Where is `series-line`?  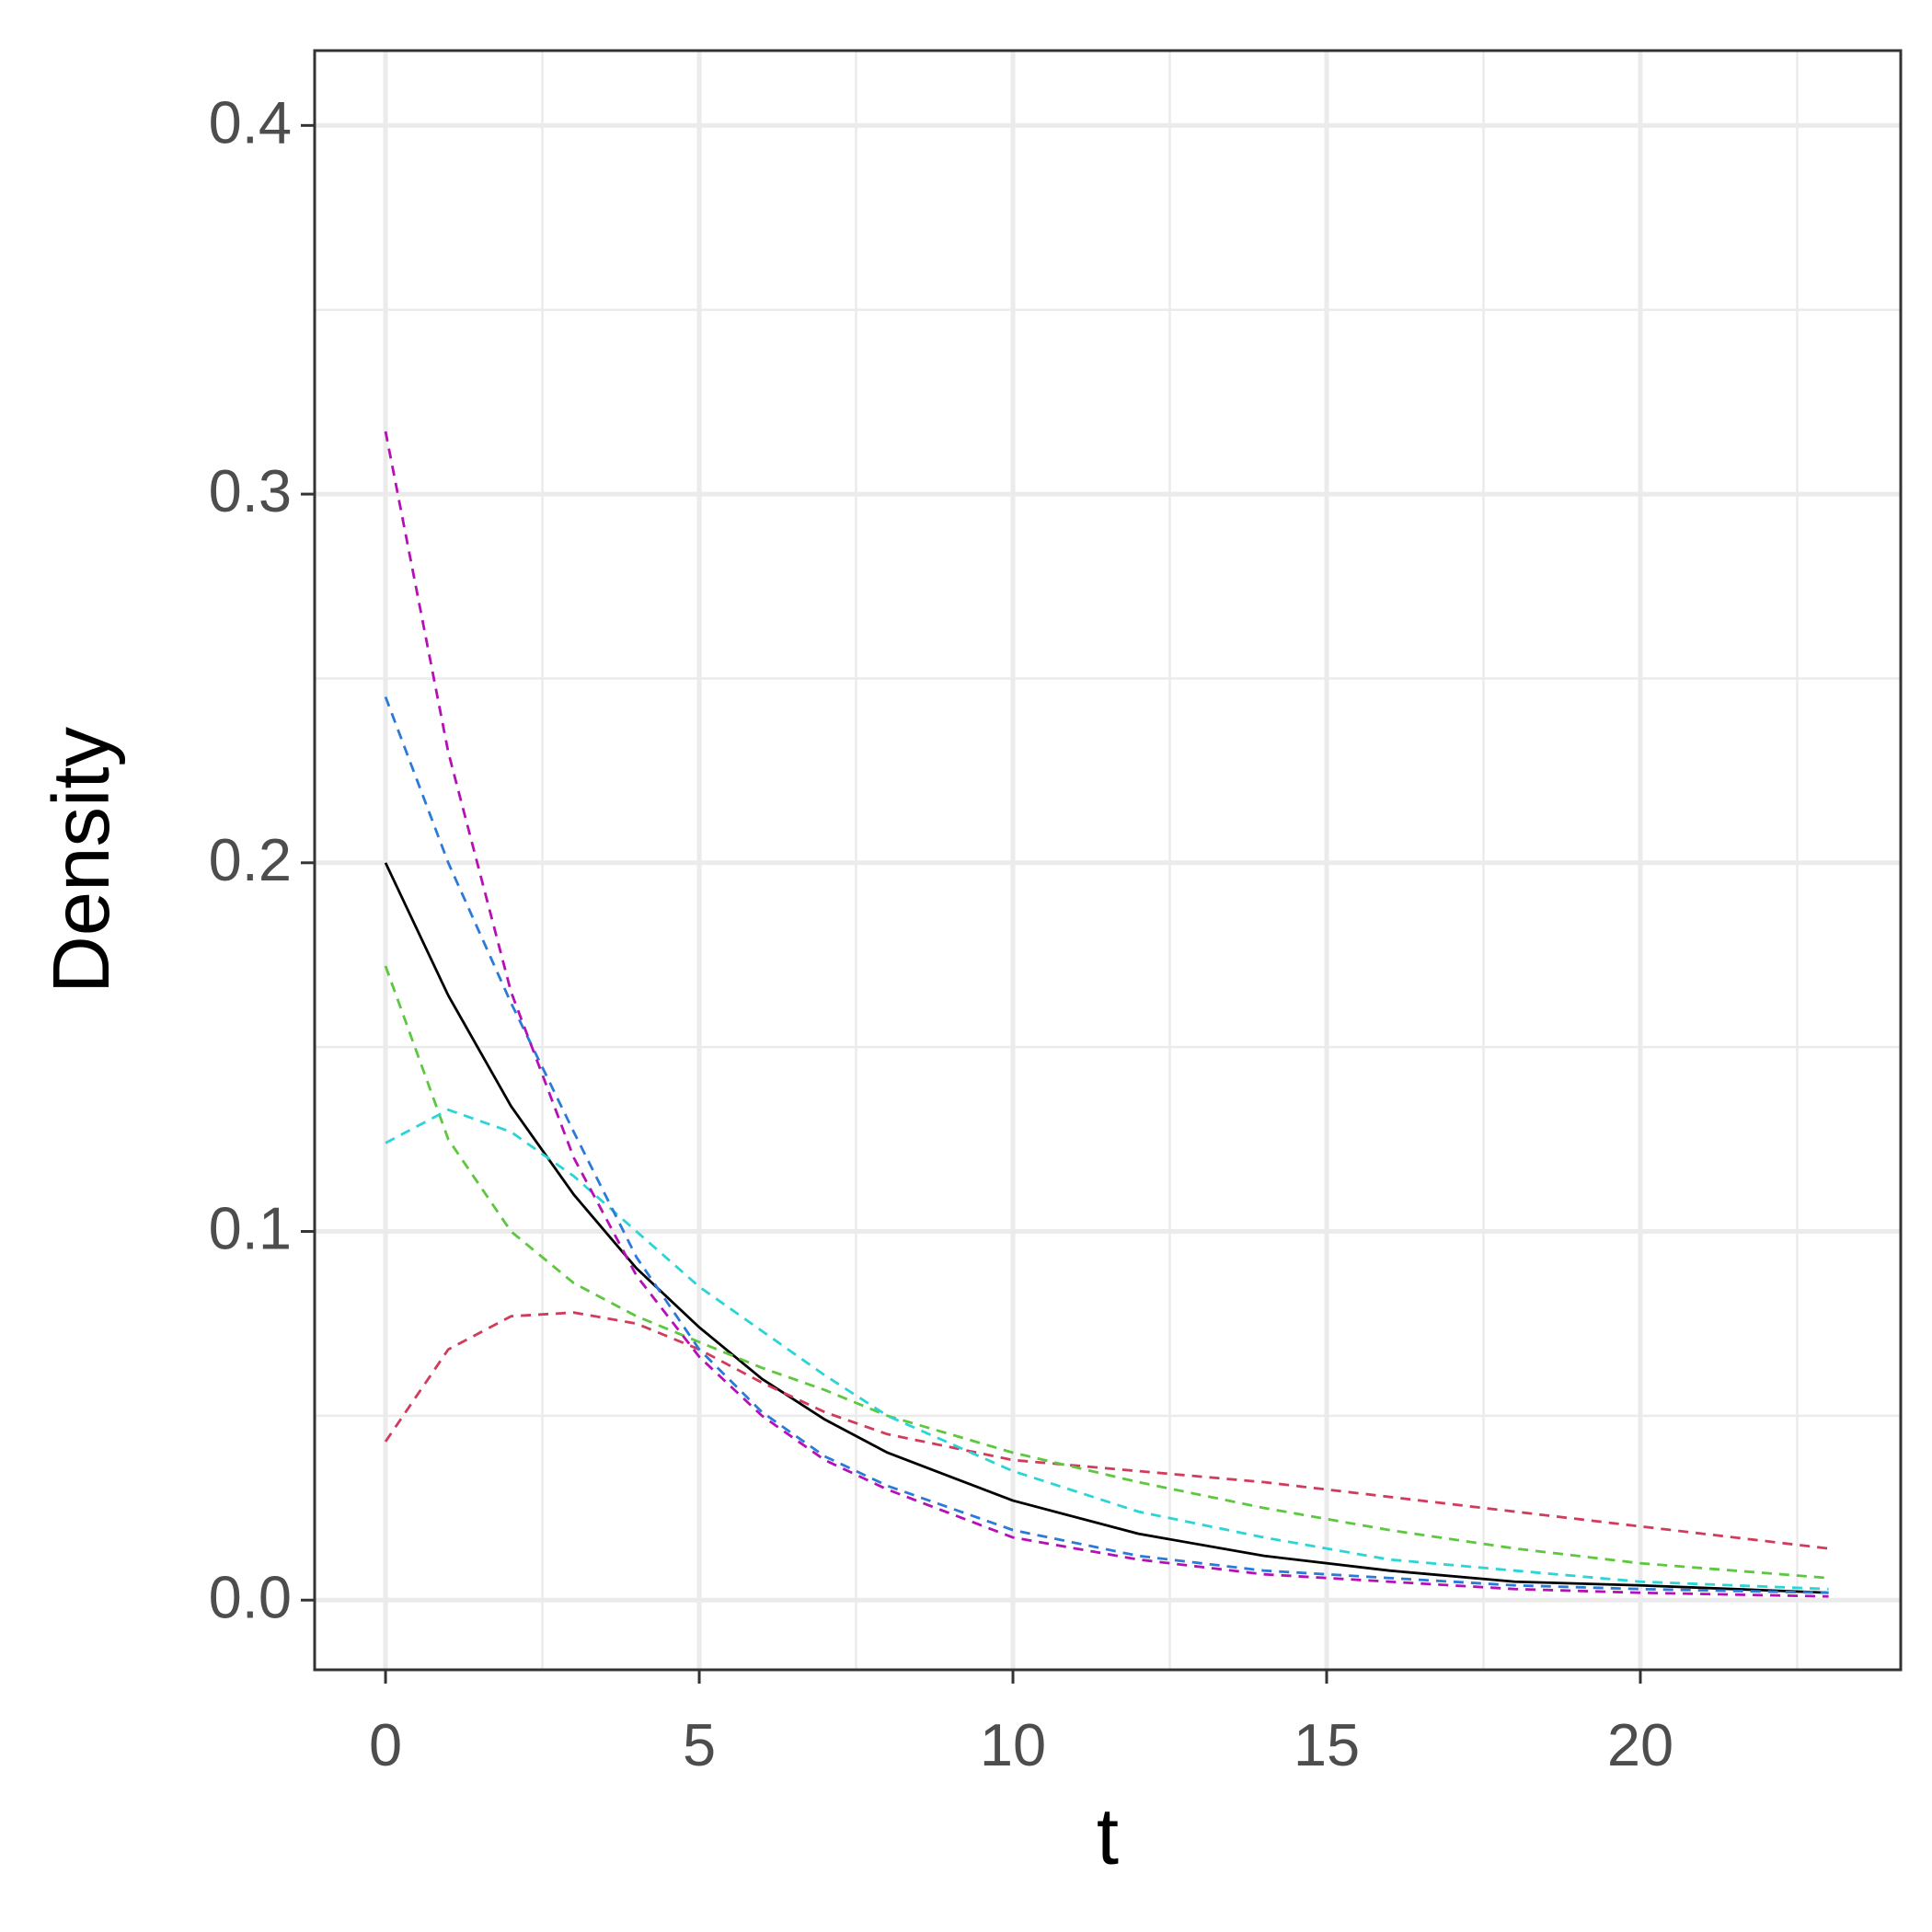 series-line is located at coordinates (1106, 1430).